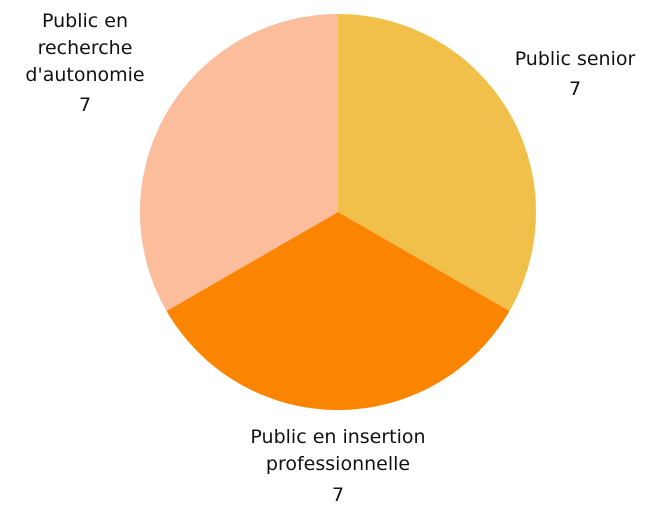 The image size is (657, 509). I want to click on slice-label: Public en recherche d'autonomie, so click(85, 48).